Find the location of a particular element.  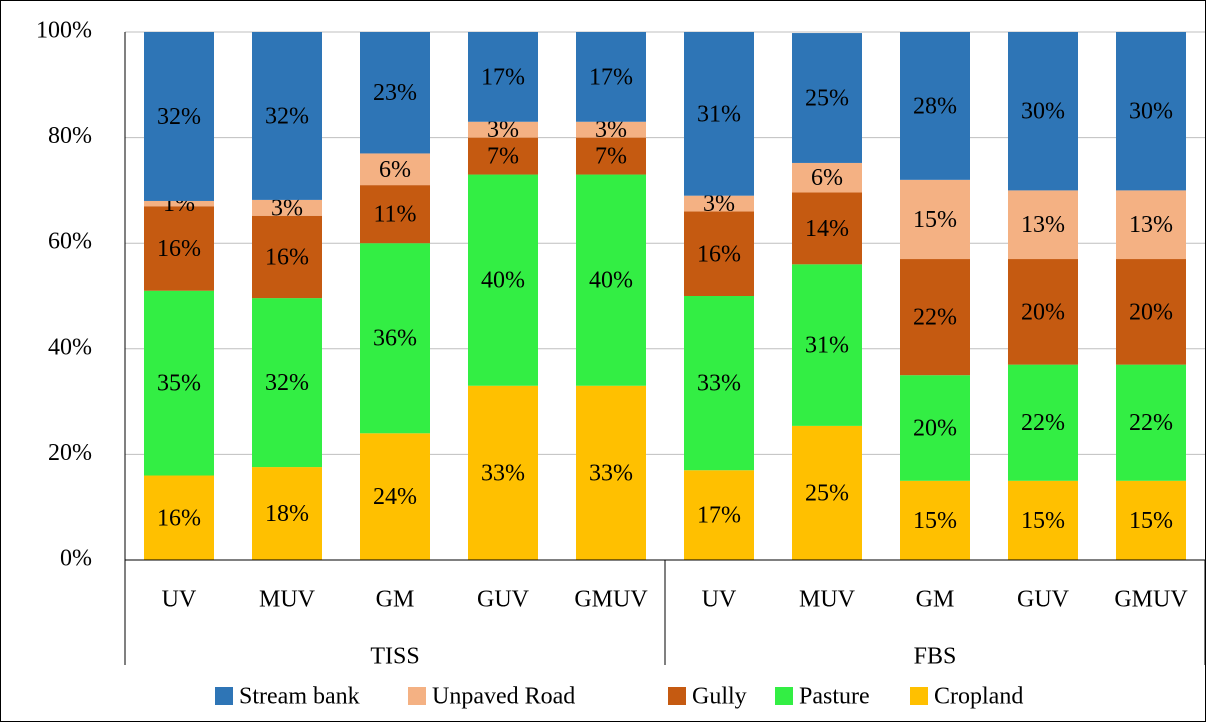

data-label: 35% is located at coordinates (179, 384).